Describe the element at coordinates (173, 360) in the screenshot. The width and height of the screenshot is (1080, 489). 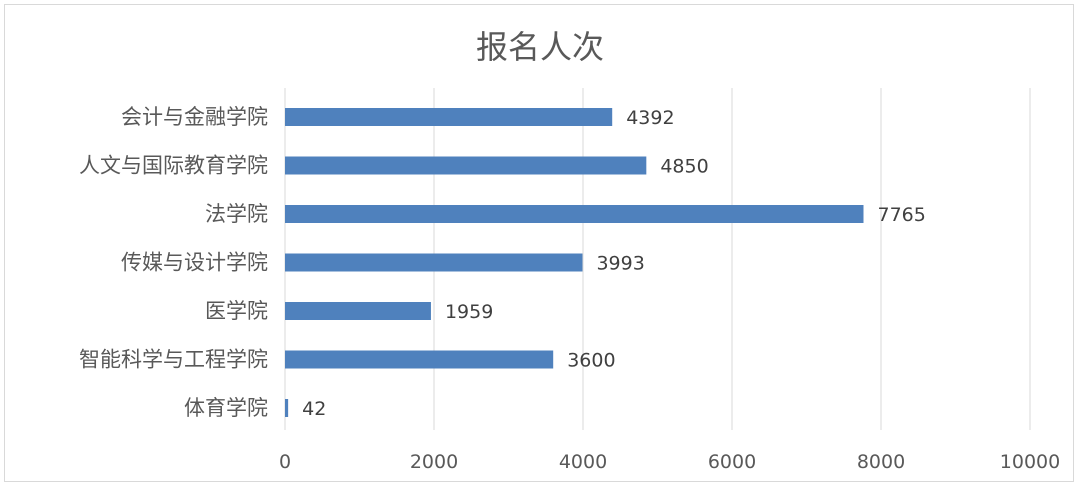
I see `category-label: 智能科学与工程学院` at that location.